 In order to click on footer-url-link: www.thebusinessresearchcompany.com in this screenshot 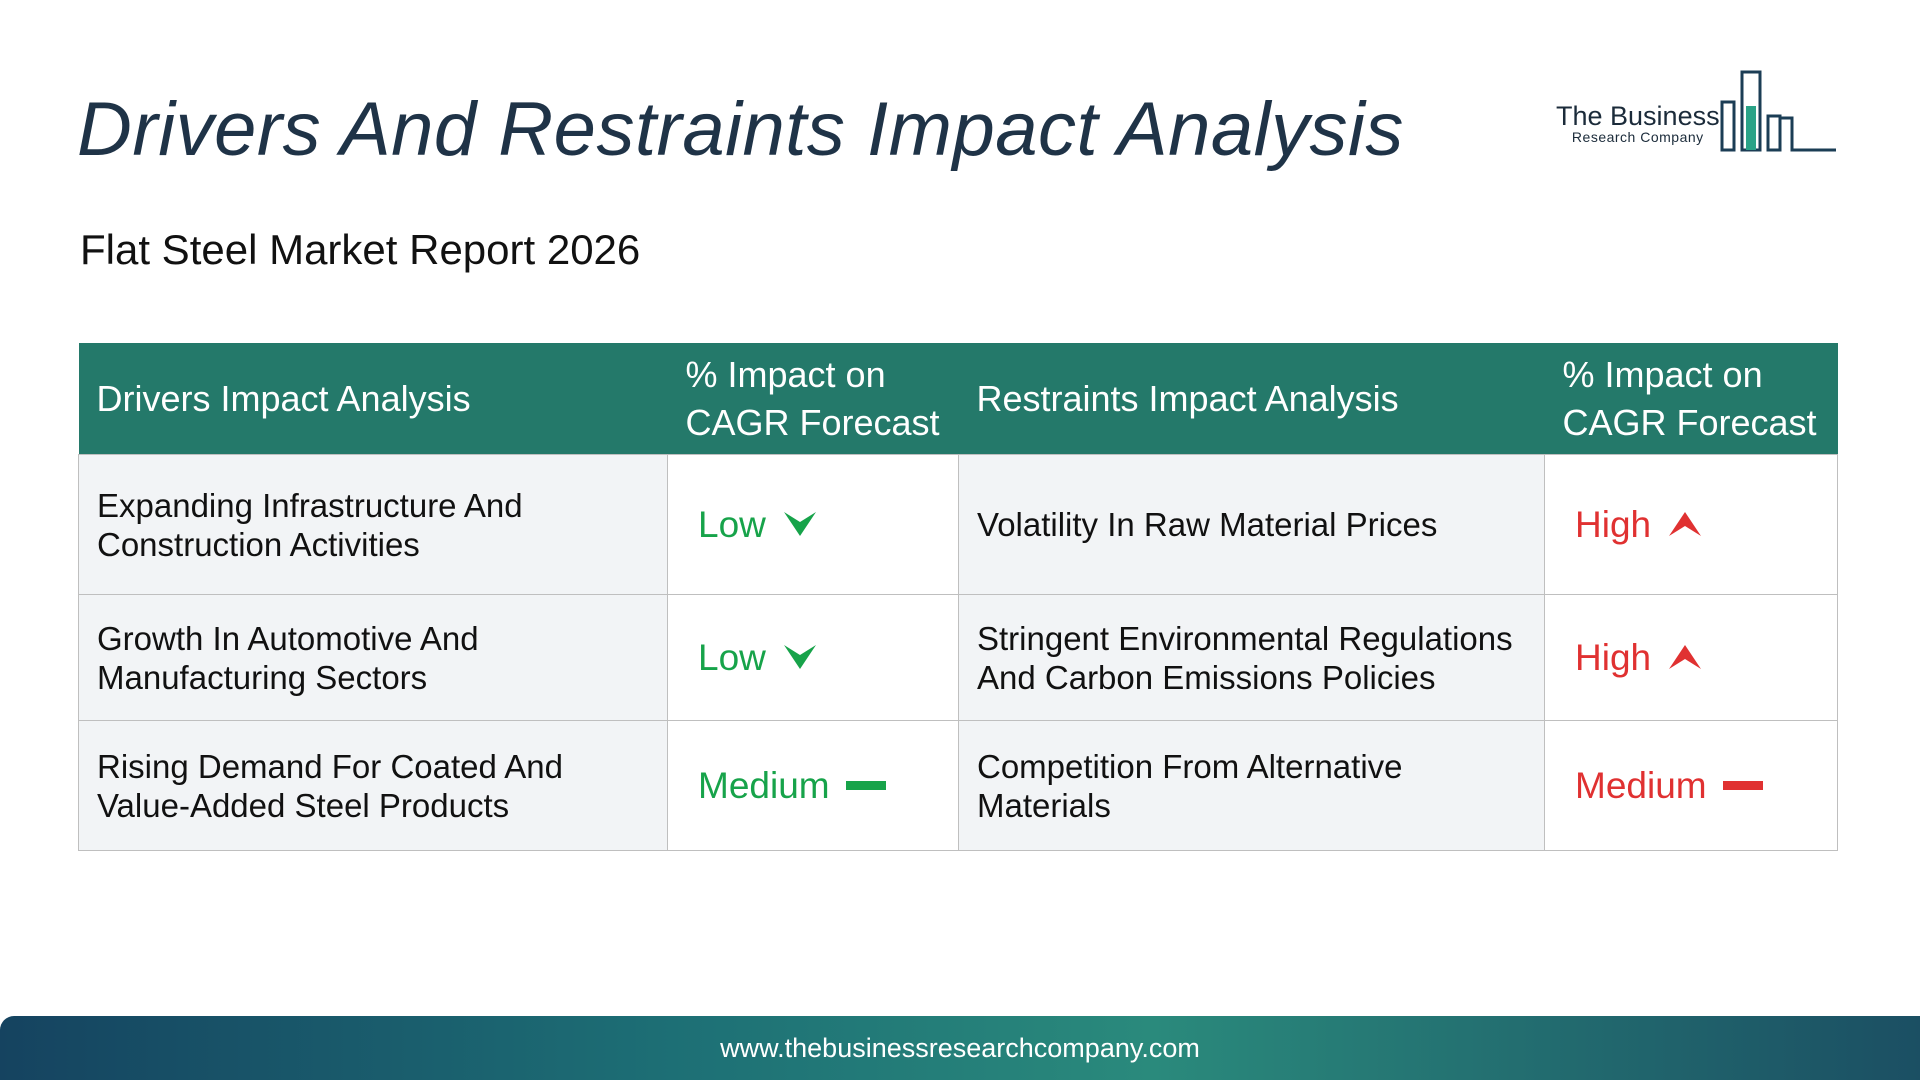, I will do `click(960, 1047)`.